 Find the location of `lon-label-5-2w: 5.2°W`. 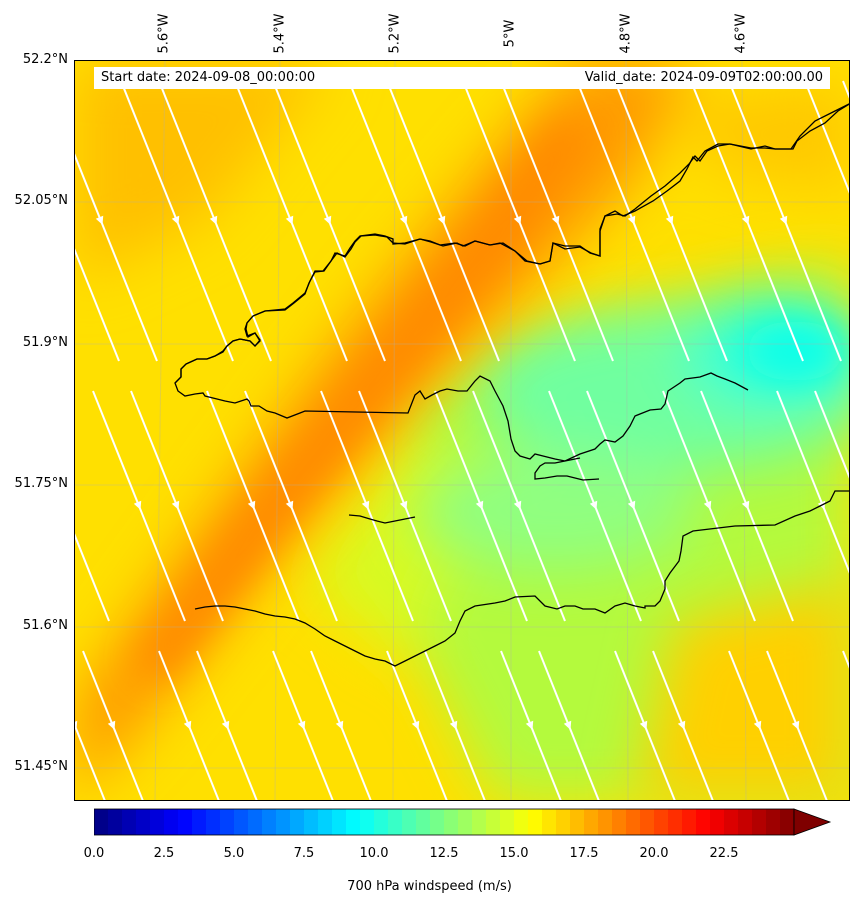

lon-label-5-2w: 5.2°W is located at coordinates (395, 33).